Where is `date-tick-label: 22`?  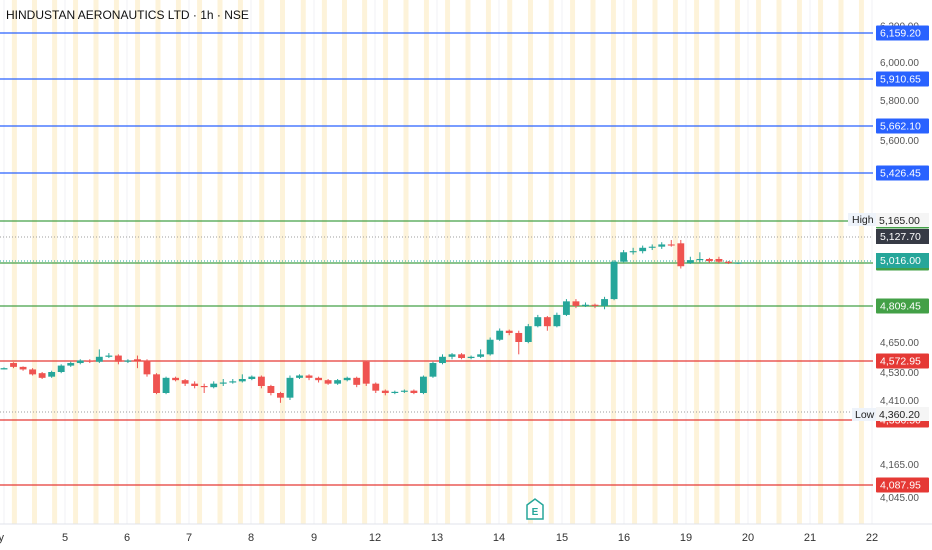
date-tick-label: 22 is located at coordinates (872, 538).